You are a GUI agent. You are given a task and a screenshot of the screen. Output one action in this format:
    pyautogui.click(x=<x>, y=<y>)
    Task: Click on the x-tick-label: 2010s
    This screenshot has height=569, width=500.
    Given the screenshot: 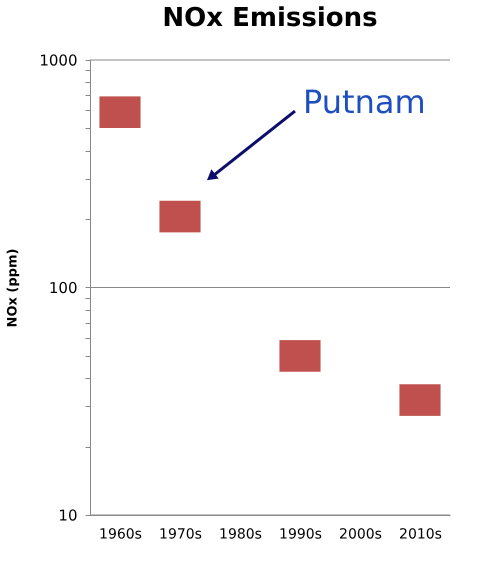 What is the action you would take?
    pyautogui.click(x=420, y=534)
    